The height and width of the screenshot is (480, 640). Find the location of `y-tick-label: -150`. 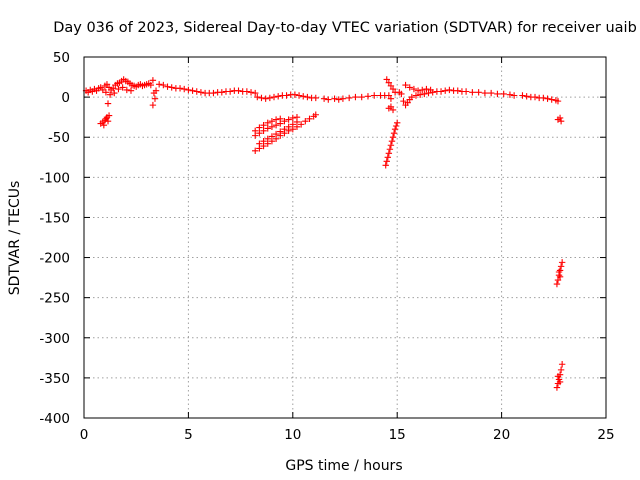

y-tick-label: -150 is located at coordinates (54, 218).